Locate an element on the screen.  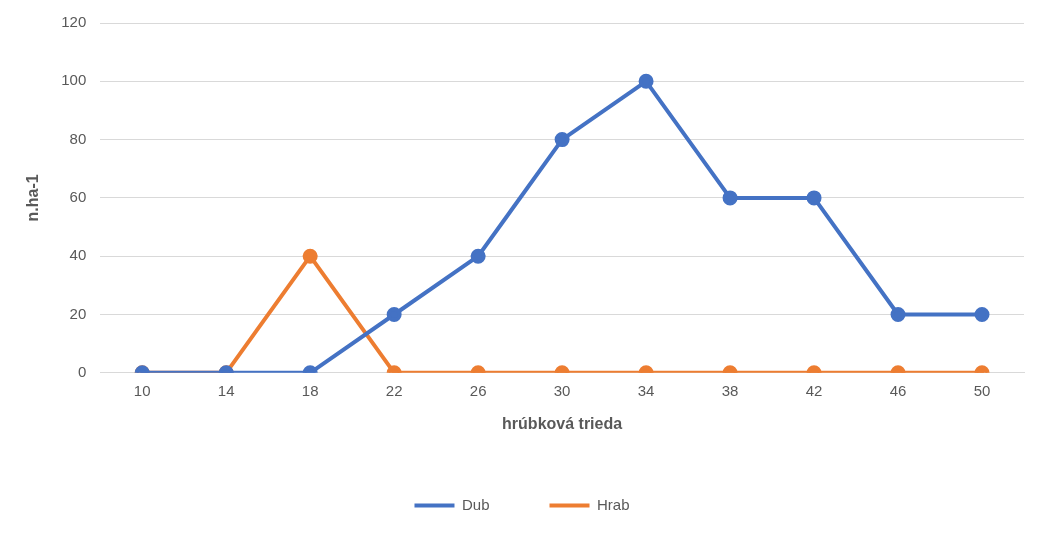
x-tick-label: 46 is located at coordinates (898, 390).